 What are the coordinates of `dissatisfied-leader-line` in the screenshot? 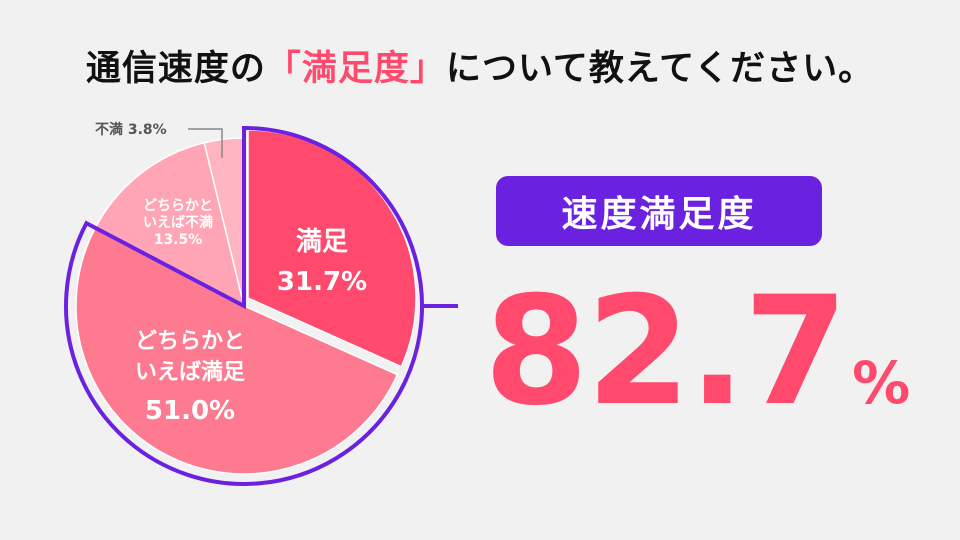 It's located at (205, 143).